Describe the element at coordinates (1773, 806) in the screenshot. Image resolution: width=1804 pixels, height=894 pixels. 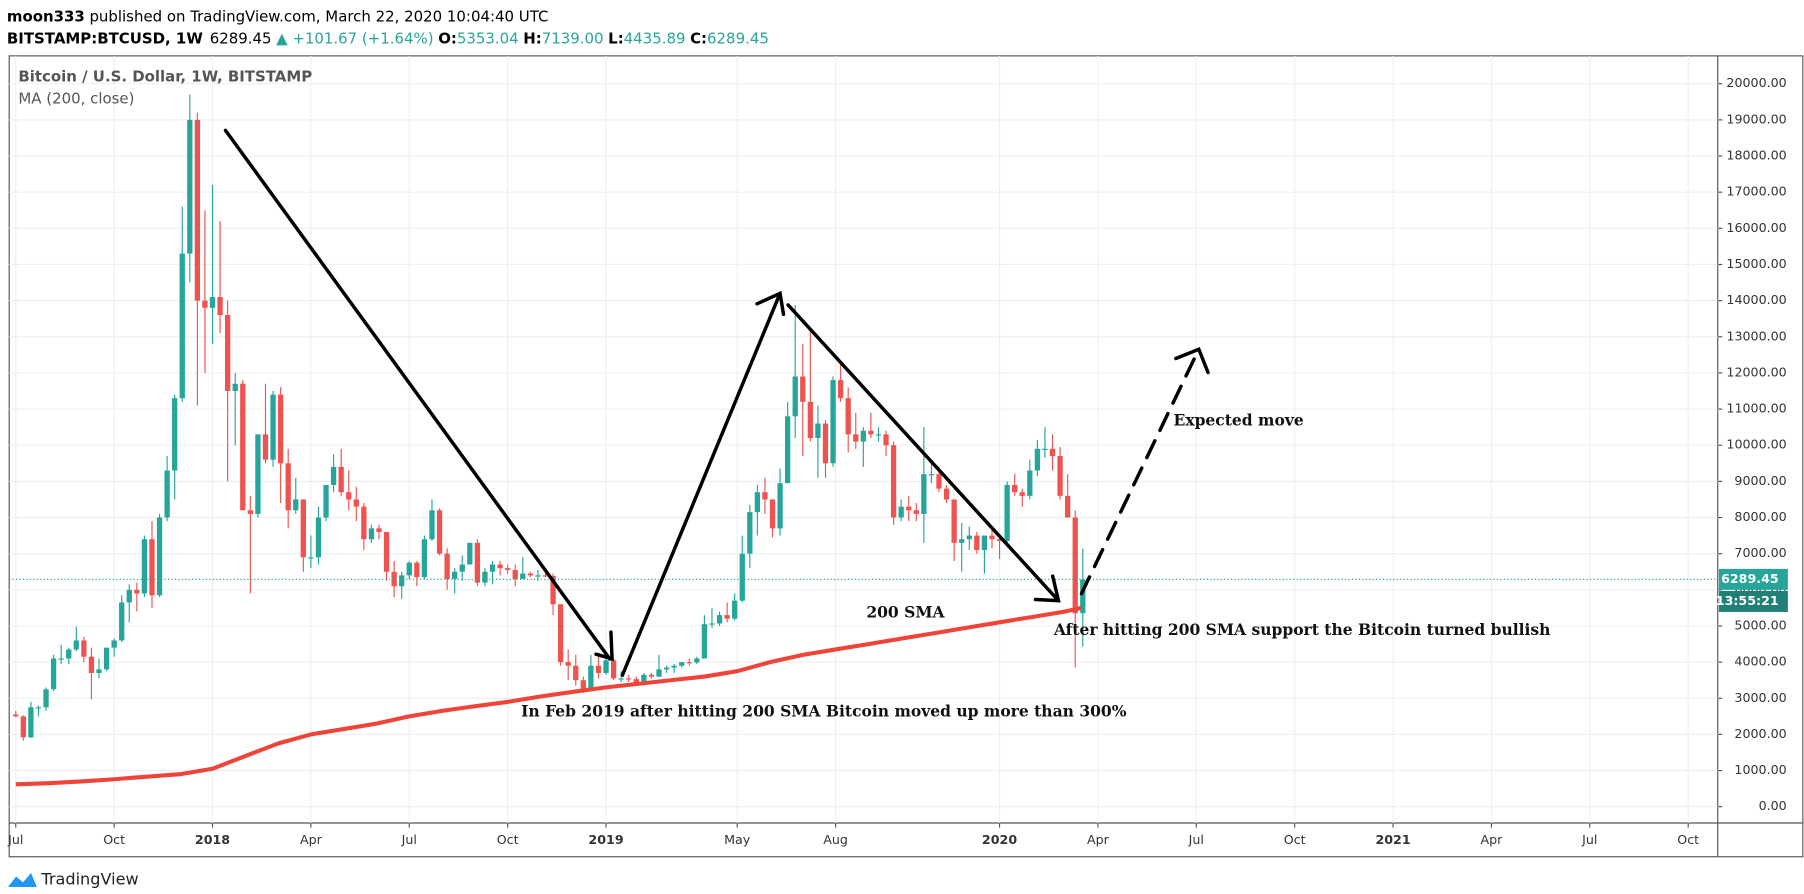
I see `y-tick-label: 0.00` at that location.